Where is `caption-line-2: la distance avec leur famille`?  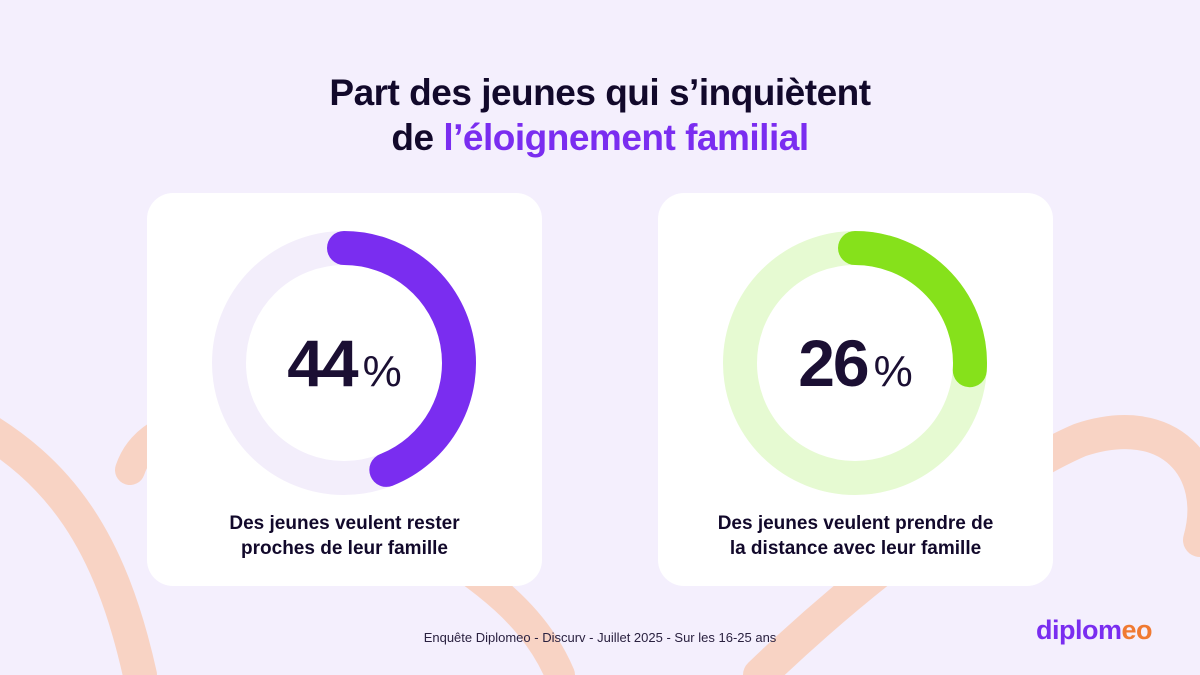
caption-line-2: la distance avec leur famille is located at coordinates (855, 548).